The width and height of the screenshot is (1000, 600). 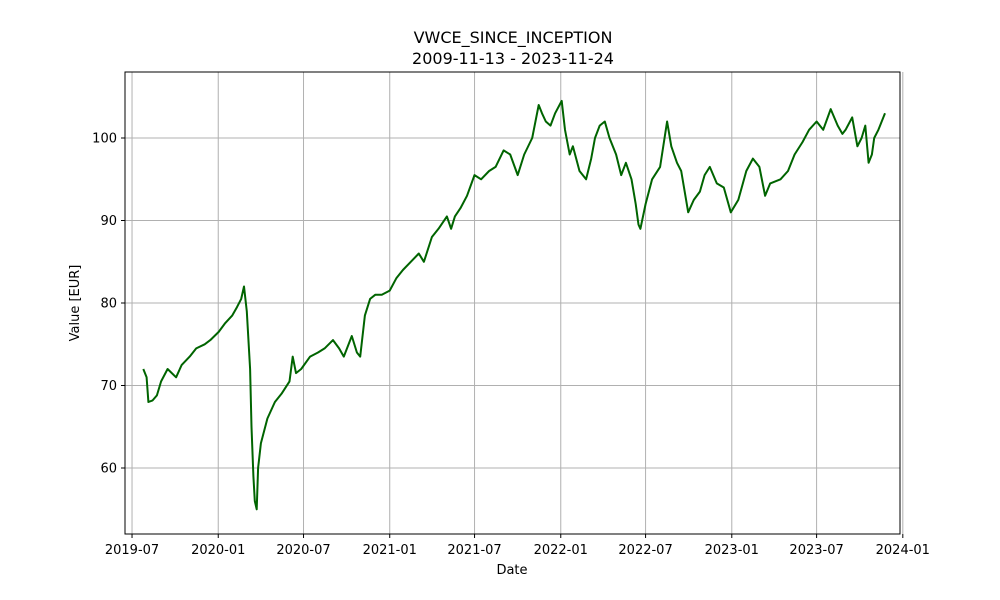 What do you see at coordinates (816, 550) in the screenshot?
I see `x-tick-label: 2023-07` at bounding box center [816, 550].